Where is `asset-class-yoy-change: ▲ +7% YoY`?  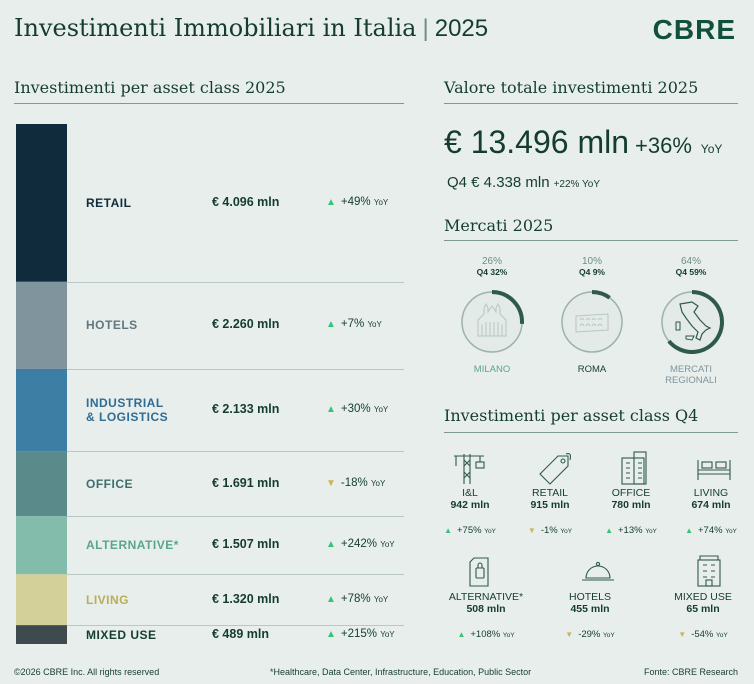 asset-class-yoy-change: ▲ +7% YoY is located at coordinates (354, 324).